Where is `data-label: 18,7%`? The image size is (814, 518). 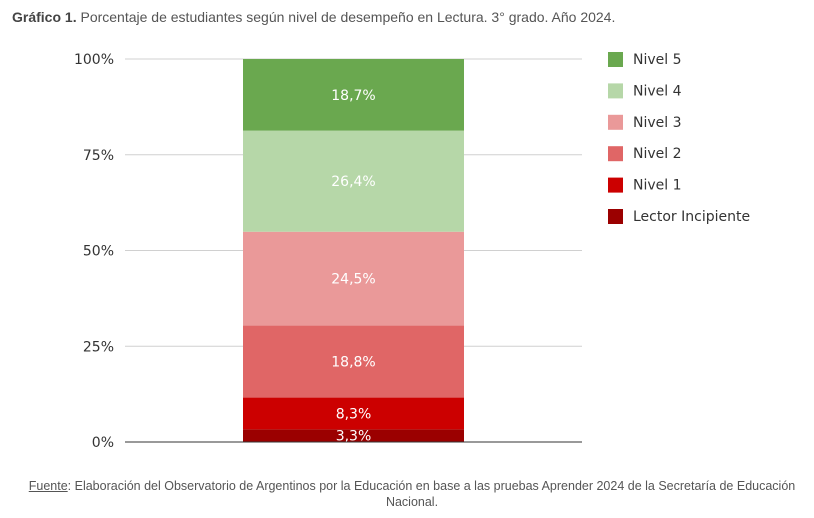
data-label: 18,7% is located at coordinates (353, 96).